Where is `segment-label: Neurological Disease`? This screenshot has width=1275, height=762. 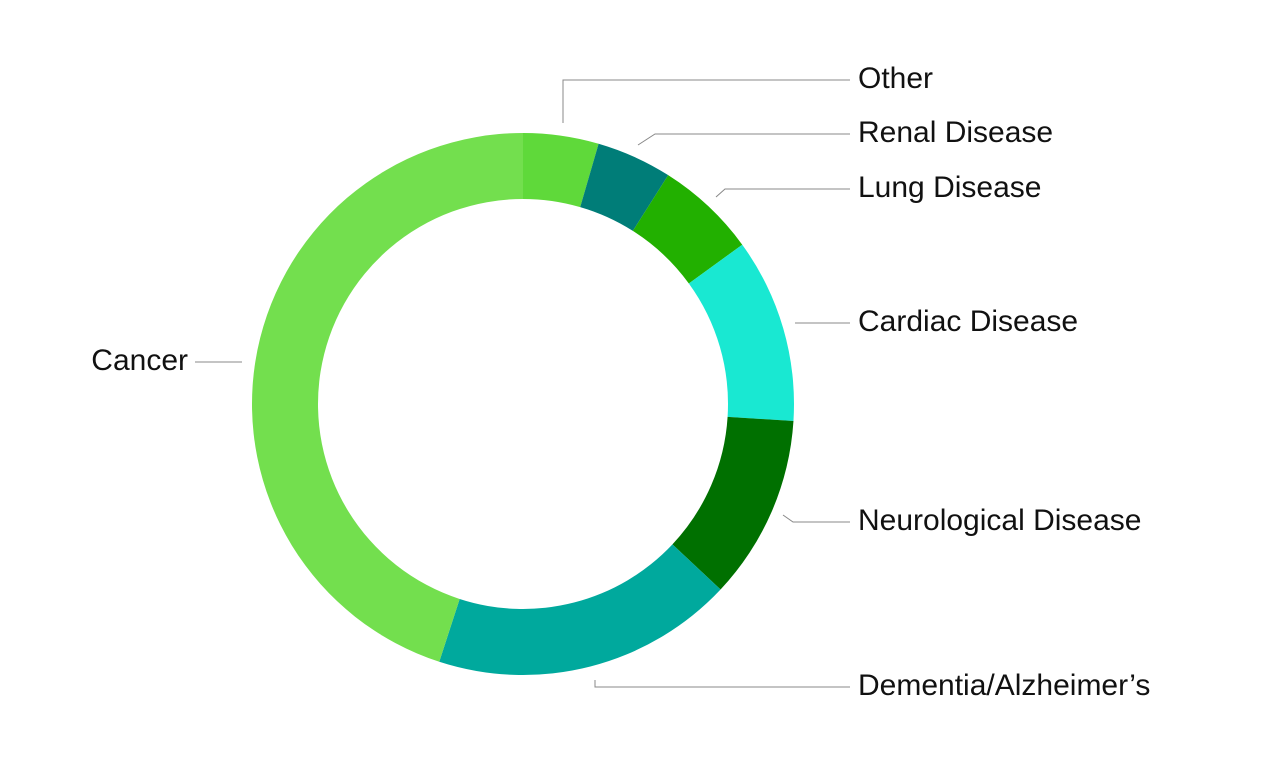
segment-label: Neurological Disease is located at coordinates (999, 520).